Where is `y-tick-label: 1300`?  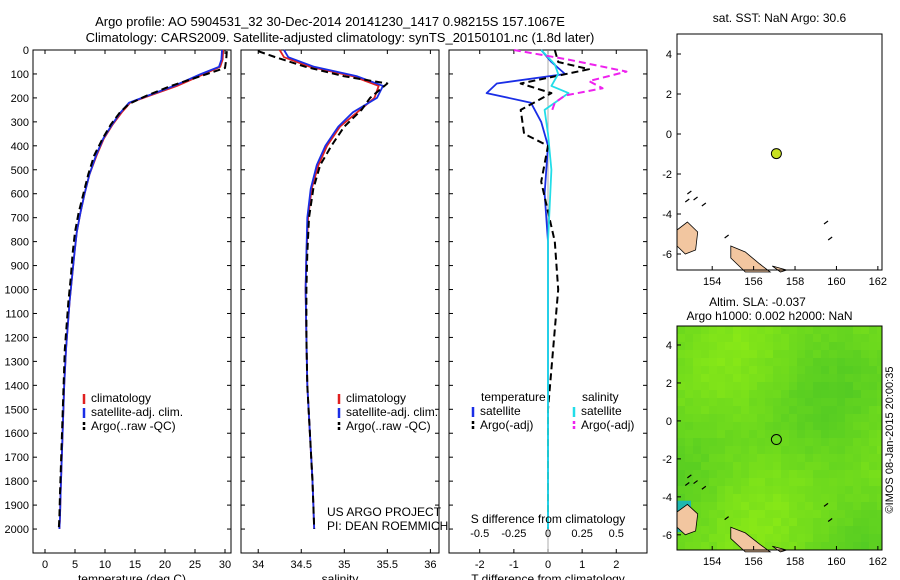
y-tick-label: 1300 is located at coordinates (17, 362).